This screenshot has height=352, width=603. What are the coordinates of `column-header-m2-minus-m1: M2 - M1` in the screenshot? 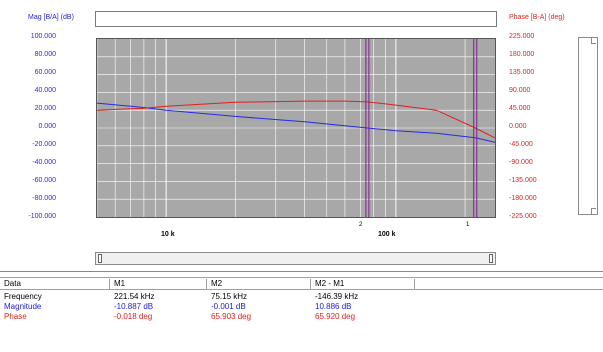 It's located at (363, 284).